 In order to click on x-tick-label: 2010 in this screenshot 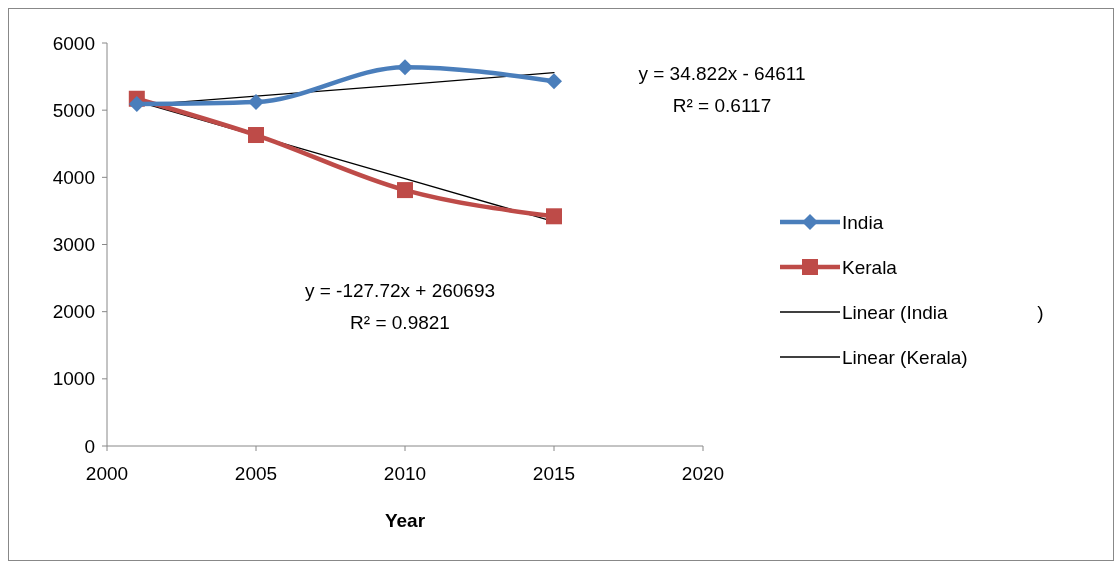, I will do `click(405, 473)`.